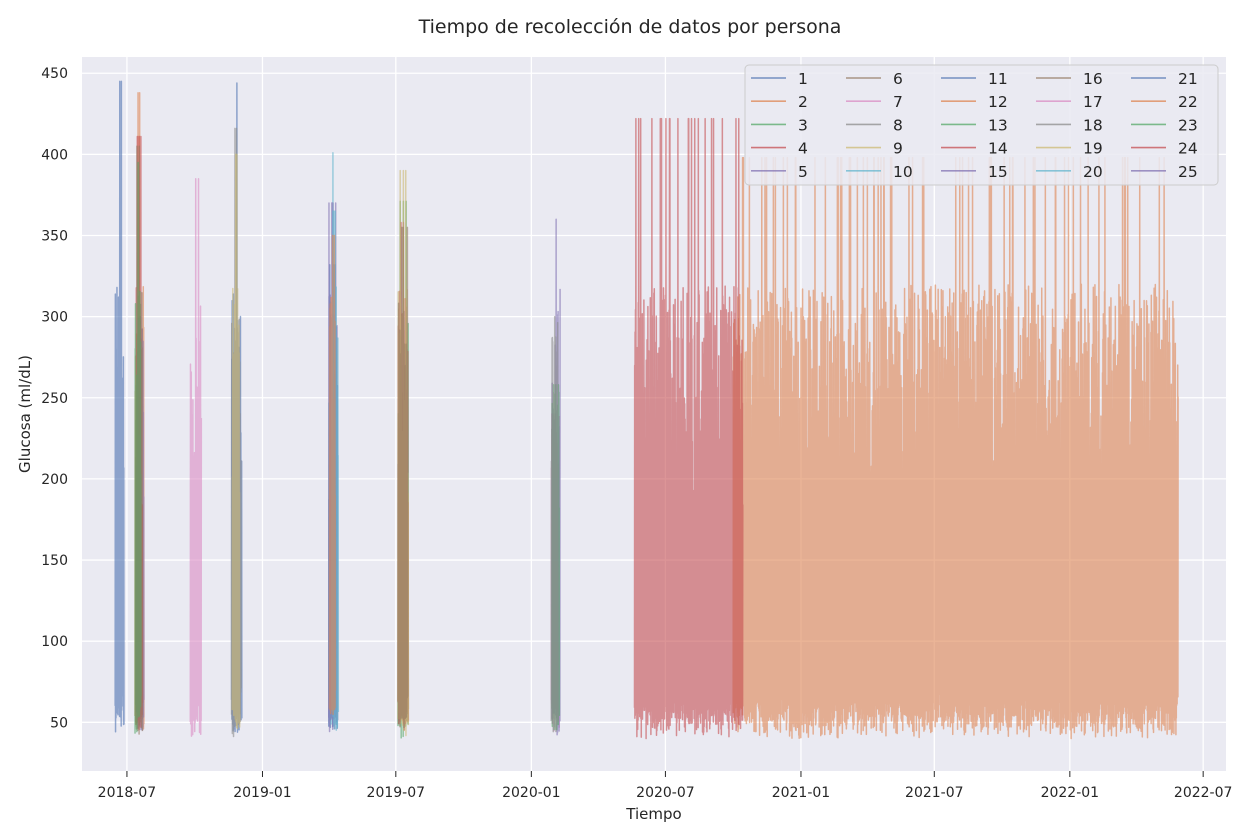  What do you see at coordinates (801, 793) in the screenshot?
I see `x-tick-label: 2021-01` at bounding box center [801, 793].